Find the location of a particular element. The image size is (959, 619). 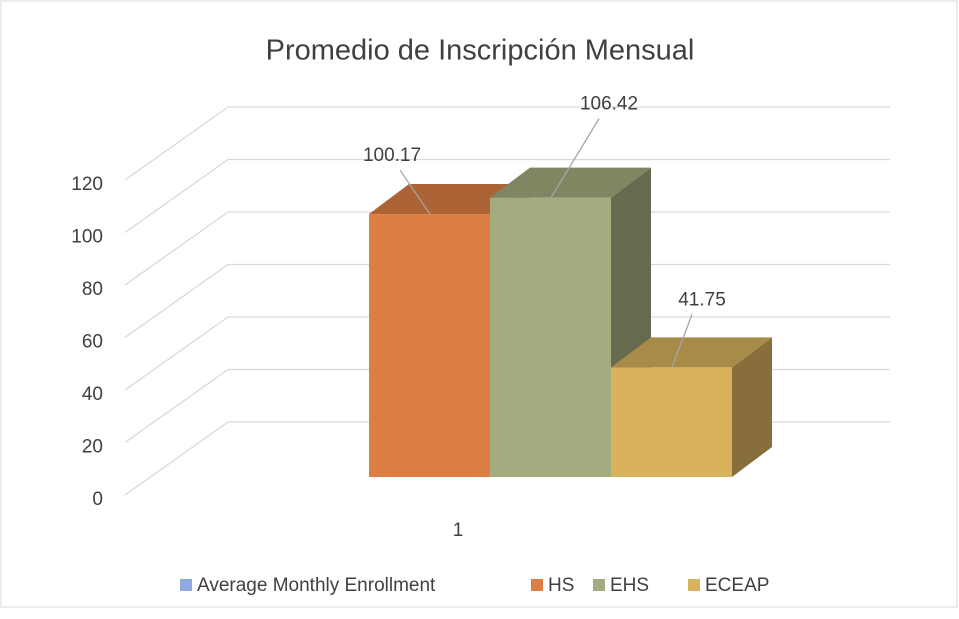

y-tick-label: 60 is located at coordinates (92, 342).